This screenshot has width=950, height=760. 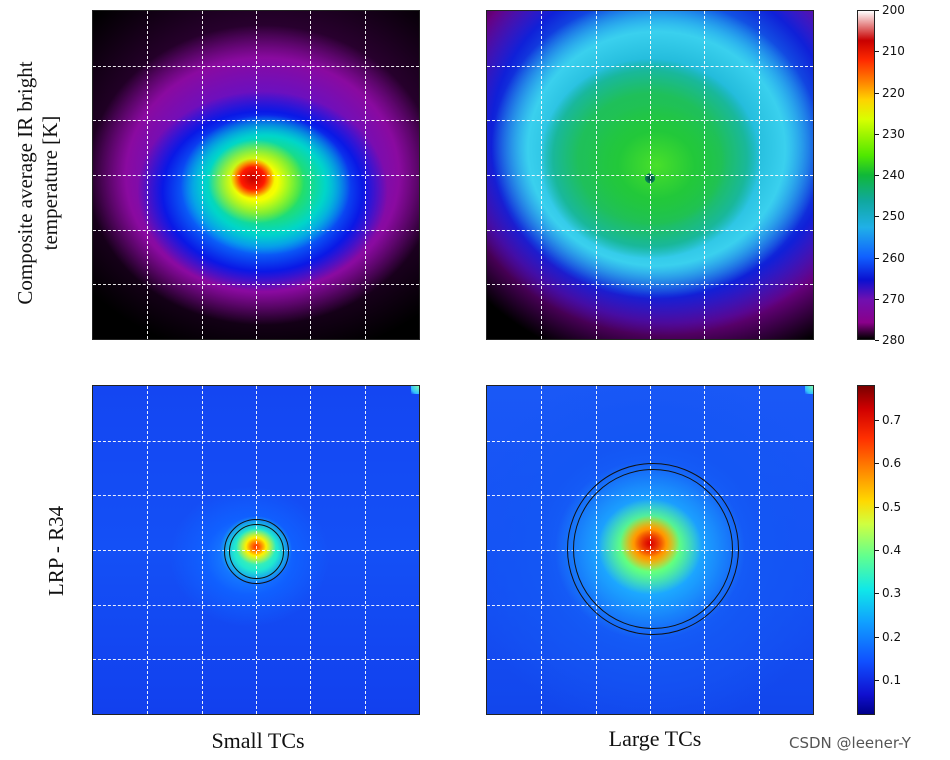 I want to click on row-label-lrp: LRP - R34, so click(x=56, y=551).